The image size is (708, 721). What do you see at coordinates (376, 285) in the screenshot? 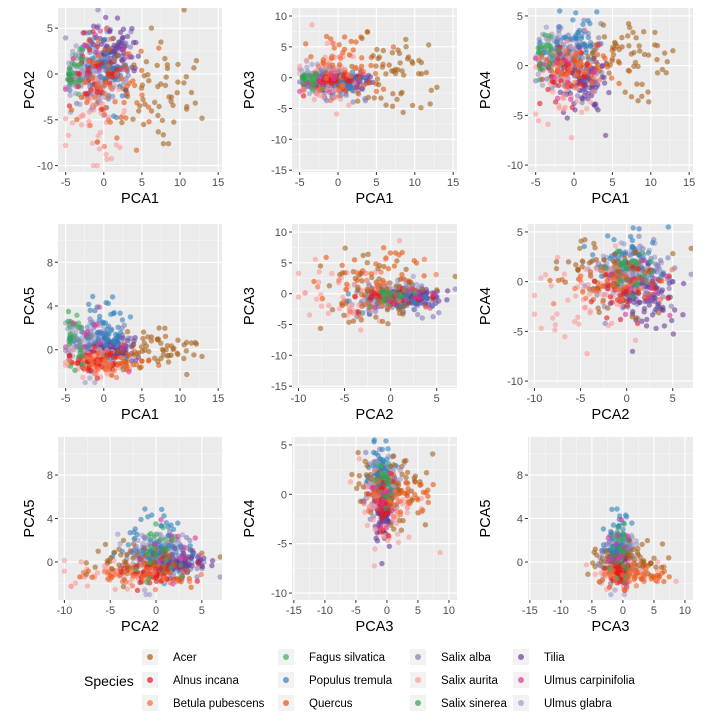
I see `points` at bounding box center [376, 285].